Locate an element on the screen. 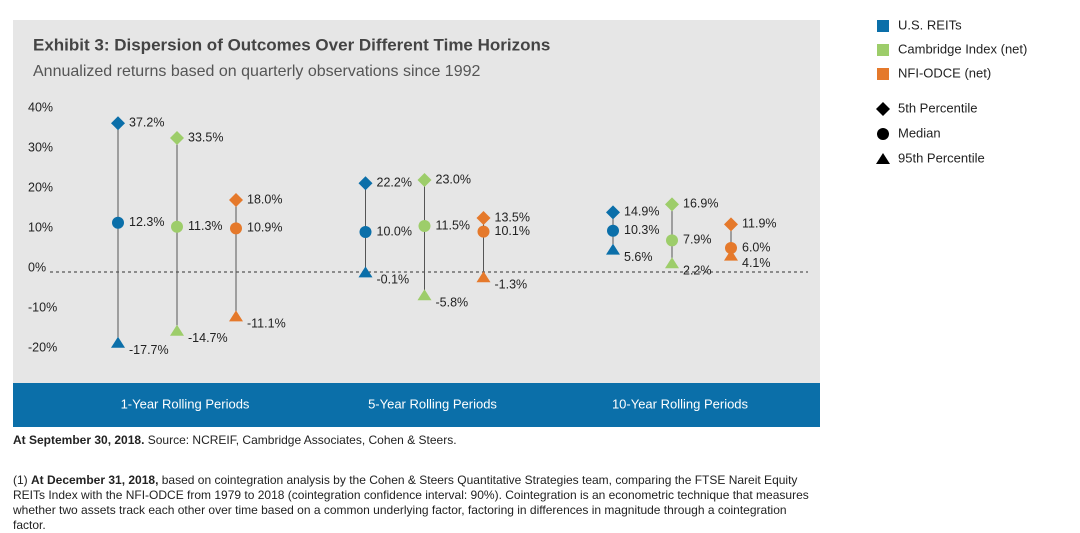  value-label: 11.9% is located at coordinates (759, 224).